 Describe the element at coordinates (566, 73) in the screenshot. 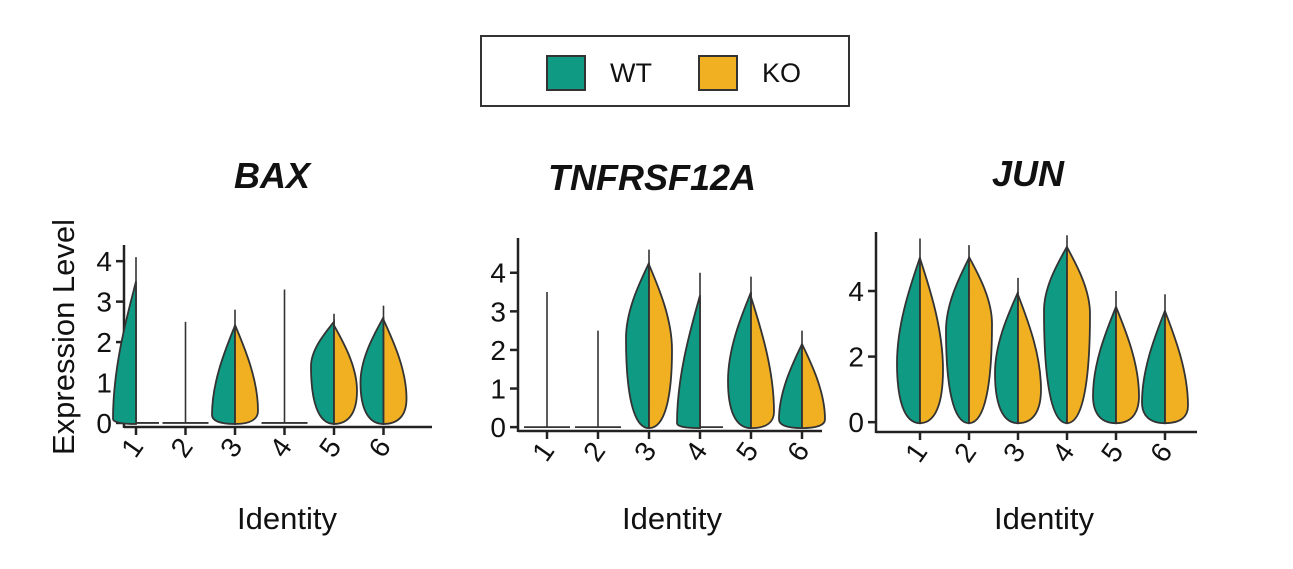

I see `legend-swatch-wt` at that location.